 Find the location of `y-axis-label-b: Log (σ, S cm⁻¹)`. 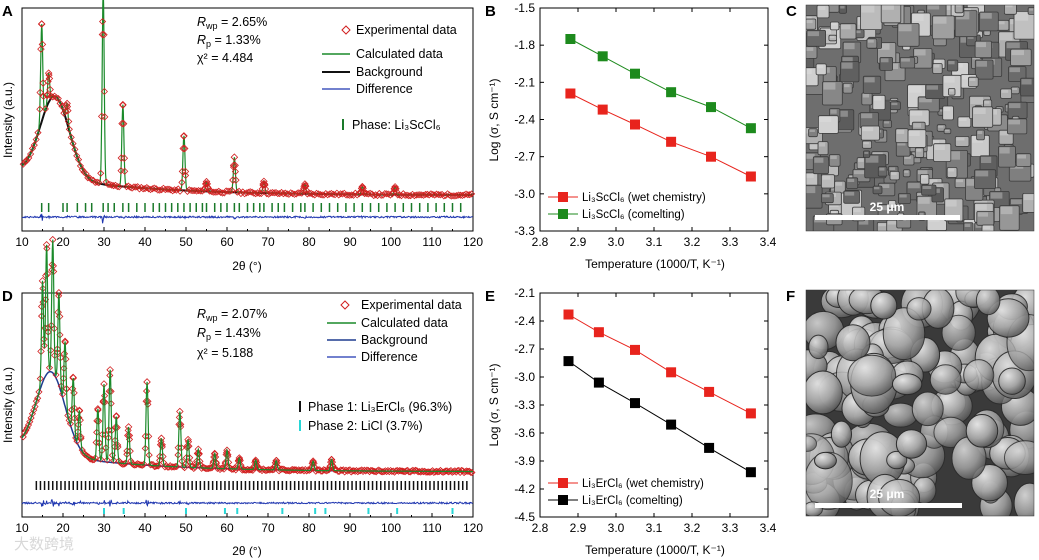

y-axis-label-b: Log (σ, S cm⁻¹) is located at coordinates (494, 119).